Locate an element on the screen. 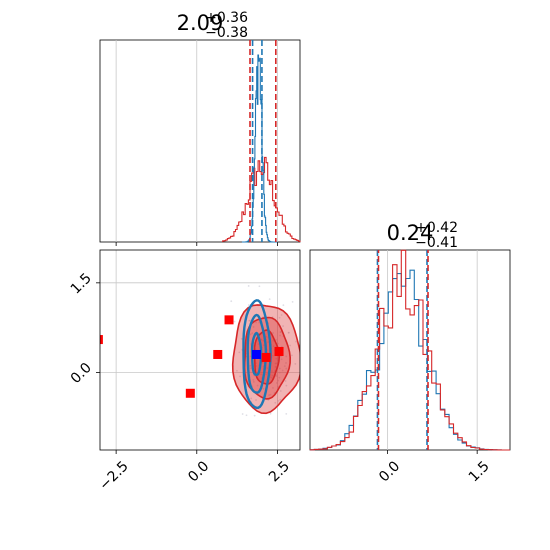  joint-plot-area is located at coordinates (200, 351).